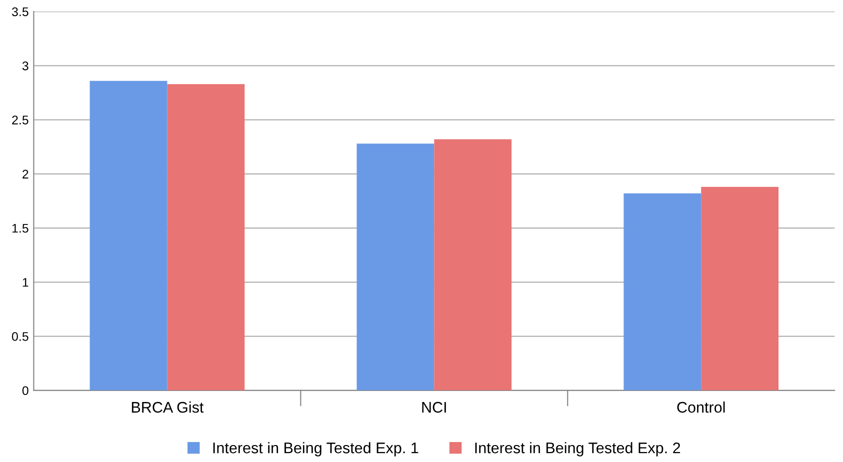 This screenshot has width=843, height=462. What do you see at coordinates (25, 391) in the screenshot?
I see `y-tick-label: 0` at bounding box center [25, 391].